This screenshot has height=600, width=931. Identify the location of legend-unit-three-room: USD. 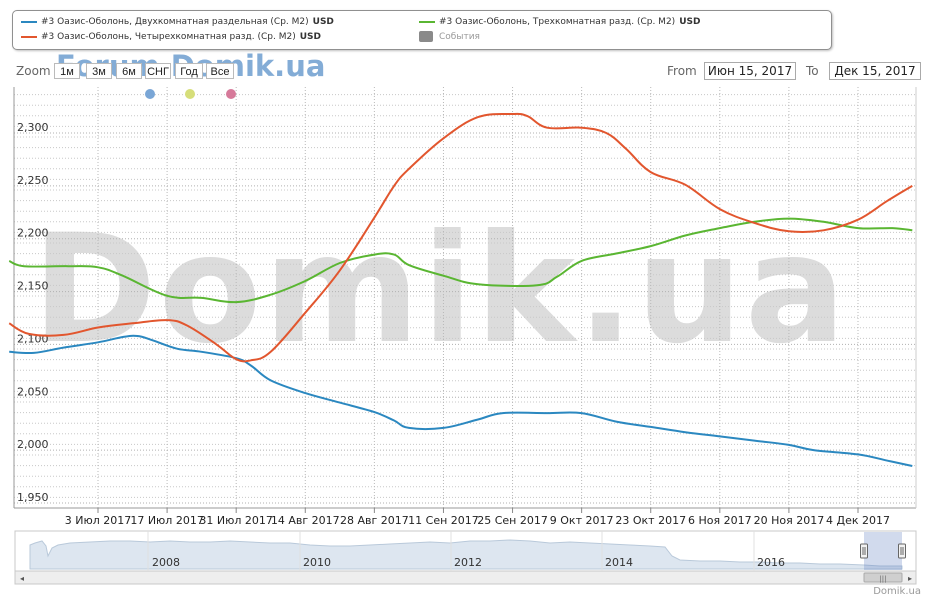
(690, 22).